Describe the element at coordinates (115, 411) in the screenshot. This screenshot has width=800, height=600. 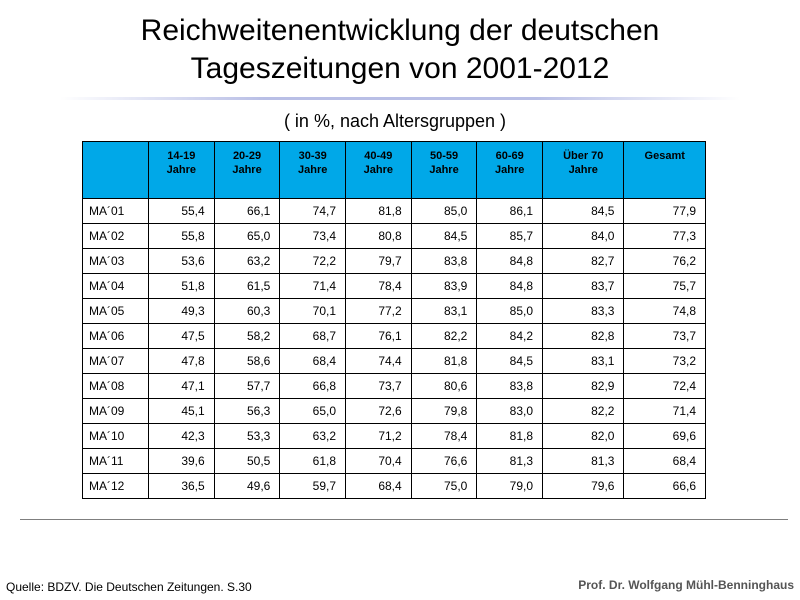
I see `row-label: MA´09` at that location.